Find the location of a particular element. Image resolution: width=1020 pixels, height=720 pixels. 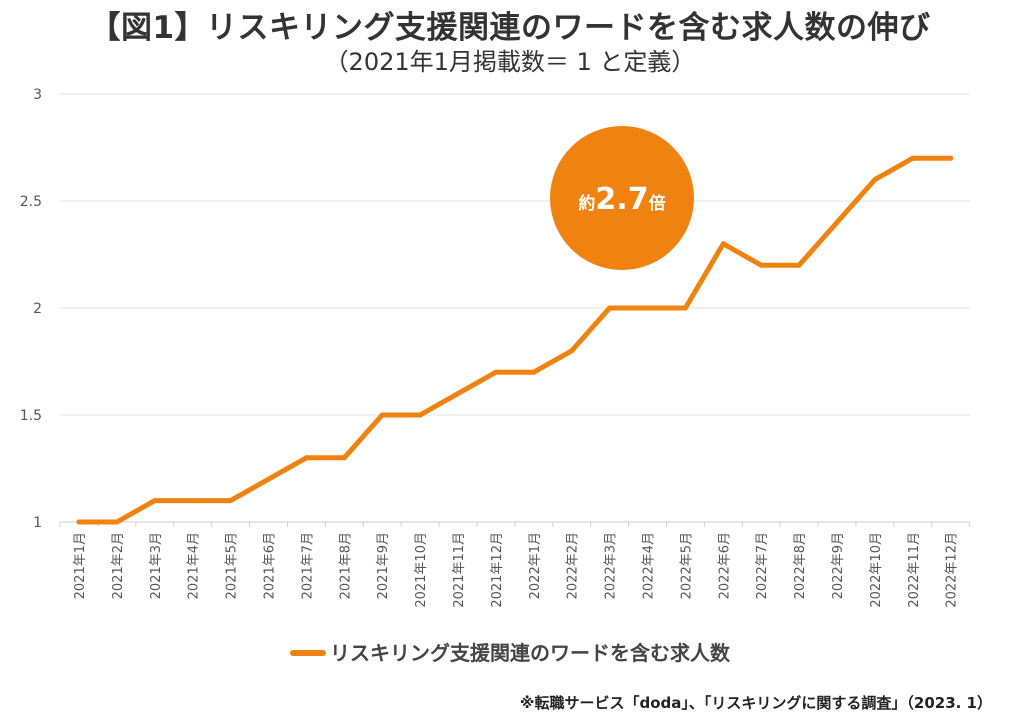

x-tick-label: 2021年4月 is located at coordinates (194, 565).